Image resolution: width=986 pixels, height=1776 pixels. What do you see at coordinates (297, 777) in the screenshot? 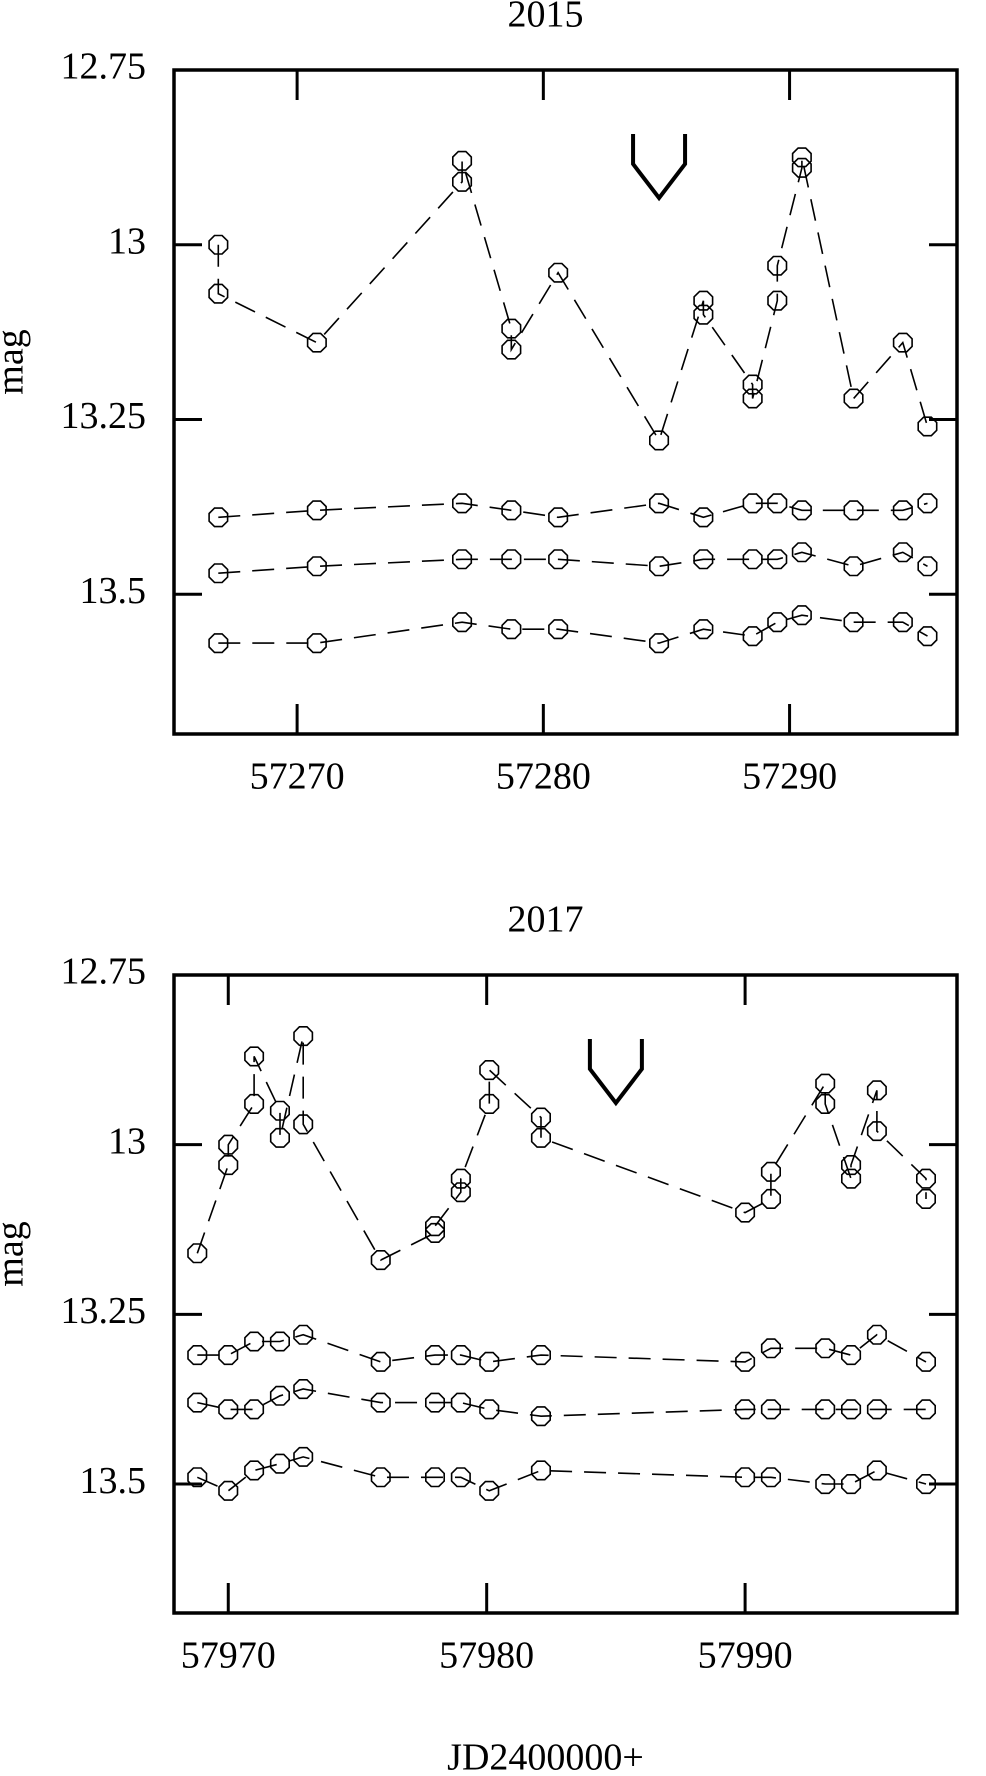
I see `x-tick-label: 57270` at bounding box center [297, 777].